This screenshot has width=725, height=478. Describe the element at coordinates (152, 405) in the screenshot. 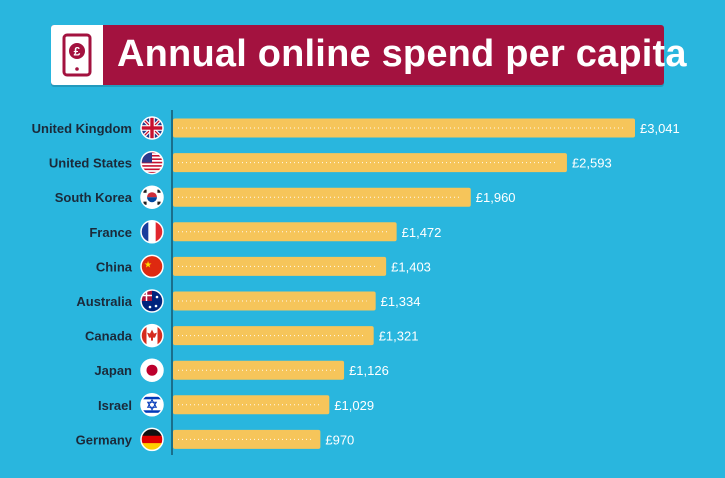

I see `israel-flag-icon` at that location.